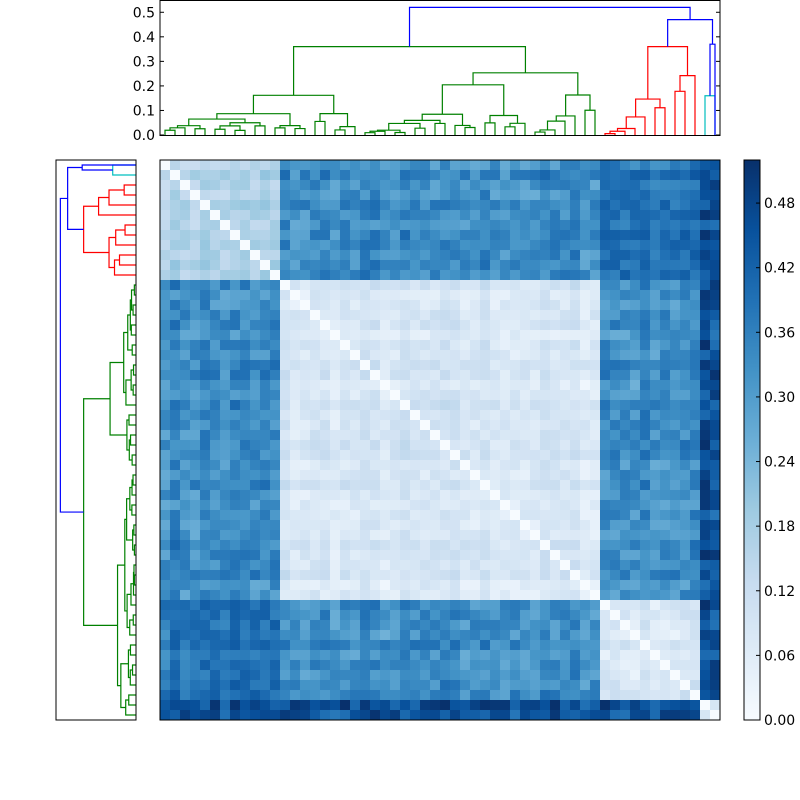 Image resolution: width=800 pixels, height=800 pixels. What do you see at coordinates (96, 229) in the screenshot?
I see `left-dendrogram-cluster-link` at bounding box center [96, 229].